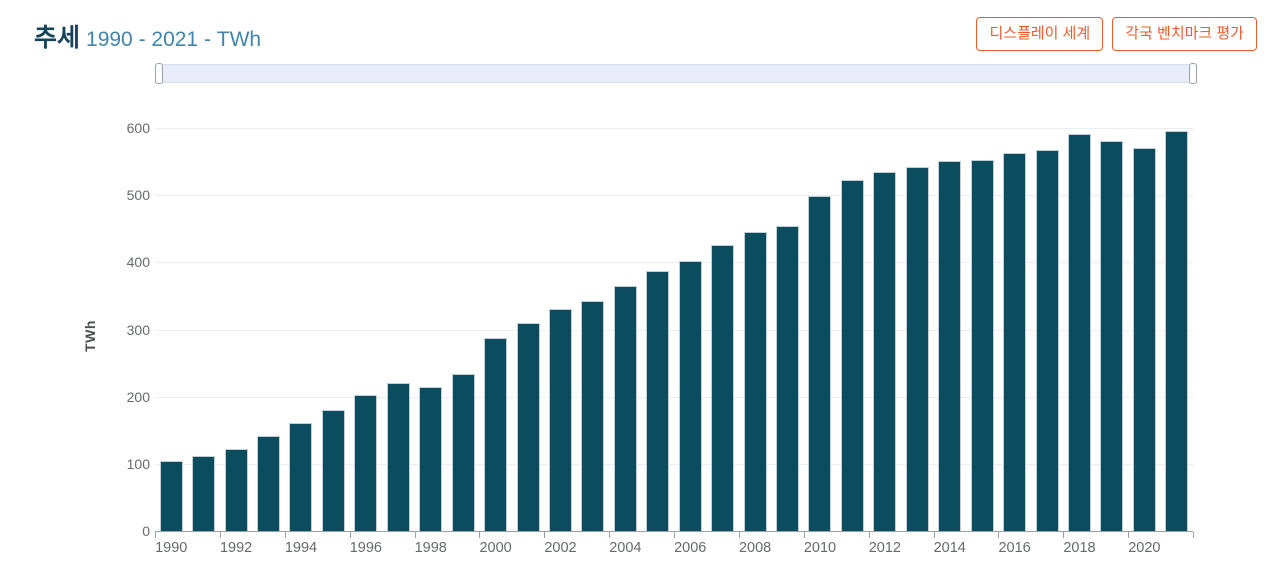 The height and width of the screenshot is (587, 1270). Describe the element at coordinates (138, 329) in the screenshot. I see `y-tick-label: 300` at that location.